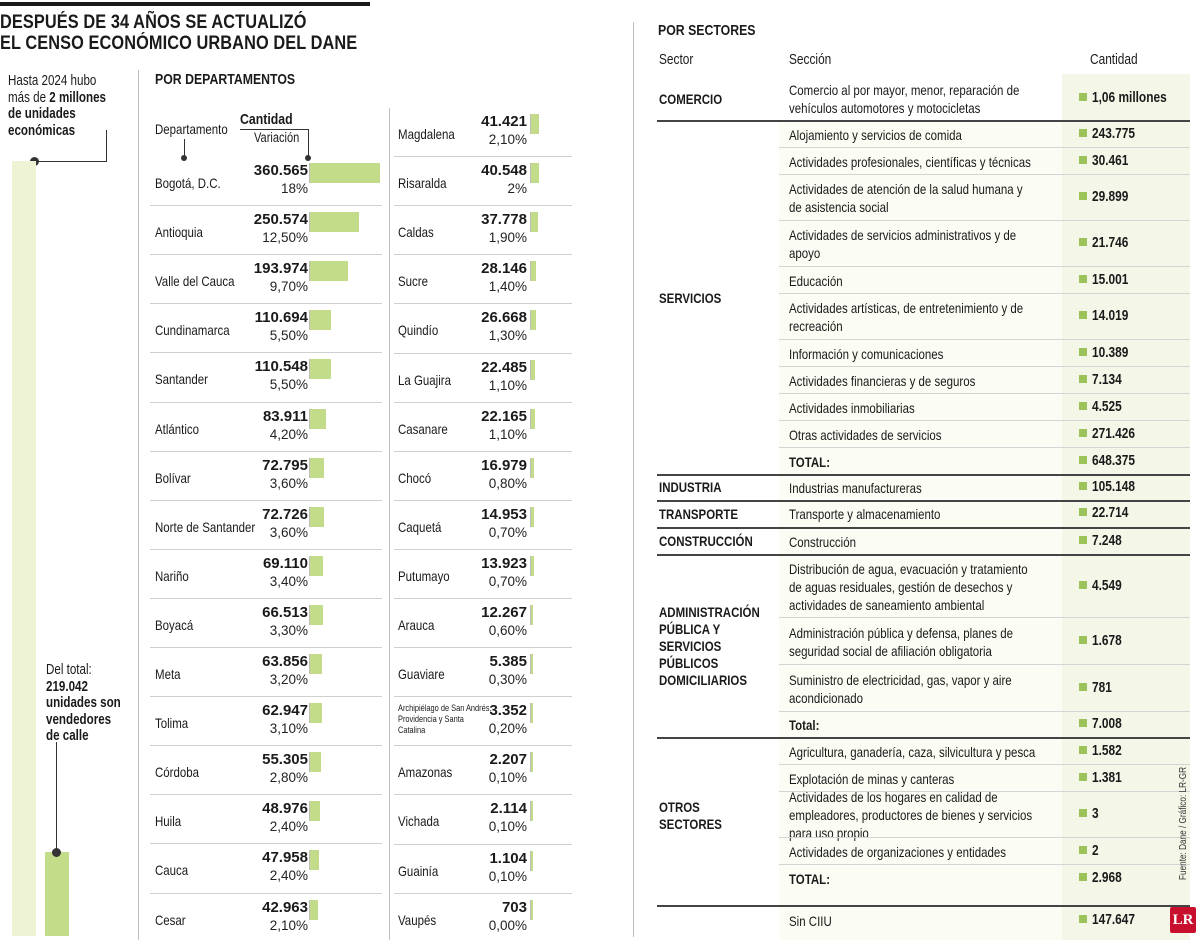  What do you see at coordinates (890, 779) in the screenshot?
I see `section-name: Explotación de minas y canteras` at bounding box center [890, 779].